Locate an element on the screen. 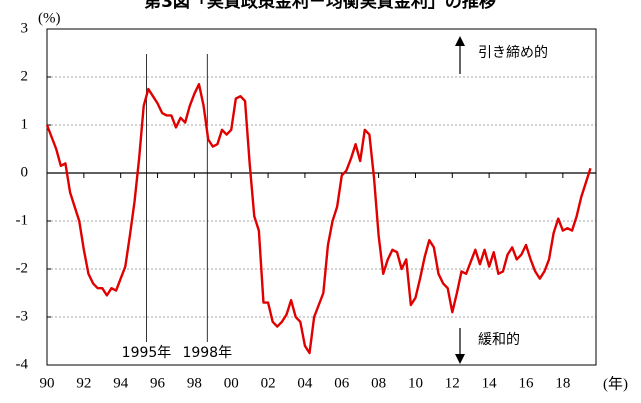 The width and height of the screenshot is (641, 403). x-tick-label: 00 is located at coordinates (231, 383).